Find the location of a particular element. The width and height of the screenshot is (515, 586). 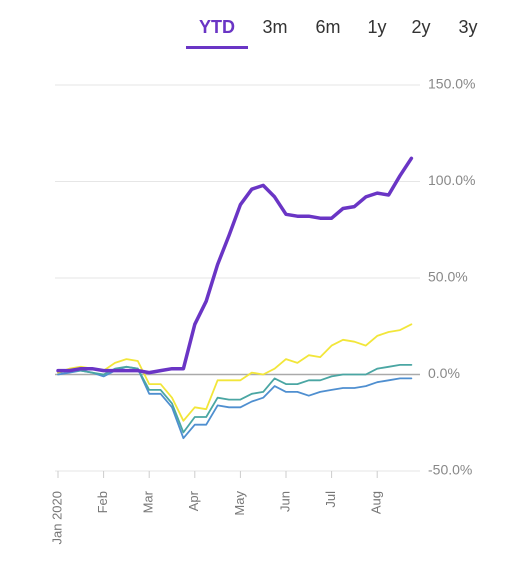

range-tab: 6m is located at coordinates (327, 27).